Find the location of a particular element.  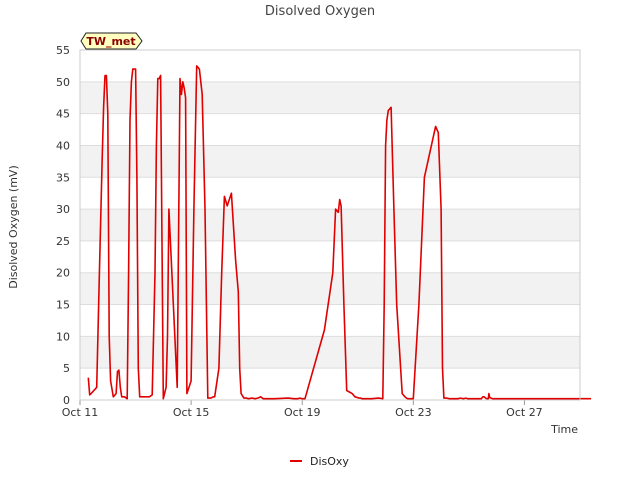

y-axis-ticks: 0 5 10 15 20 25 30 35 40 45 50 55 is located at coordinates (63, 225).